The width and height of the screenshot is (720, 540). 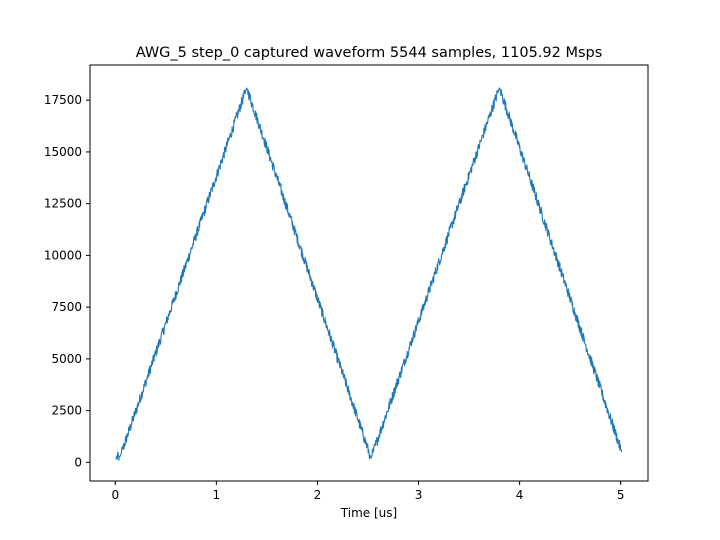 What do you see at coordinates (621, 495) in the screenshot?
I see `x-tick-label: 5` at bounding box center [621, 495].